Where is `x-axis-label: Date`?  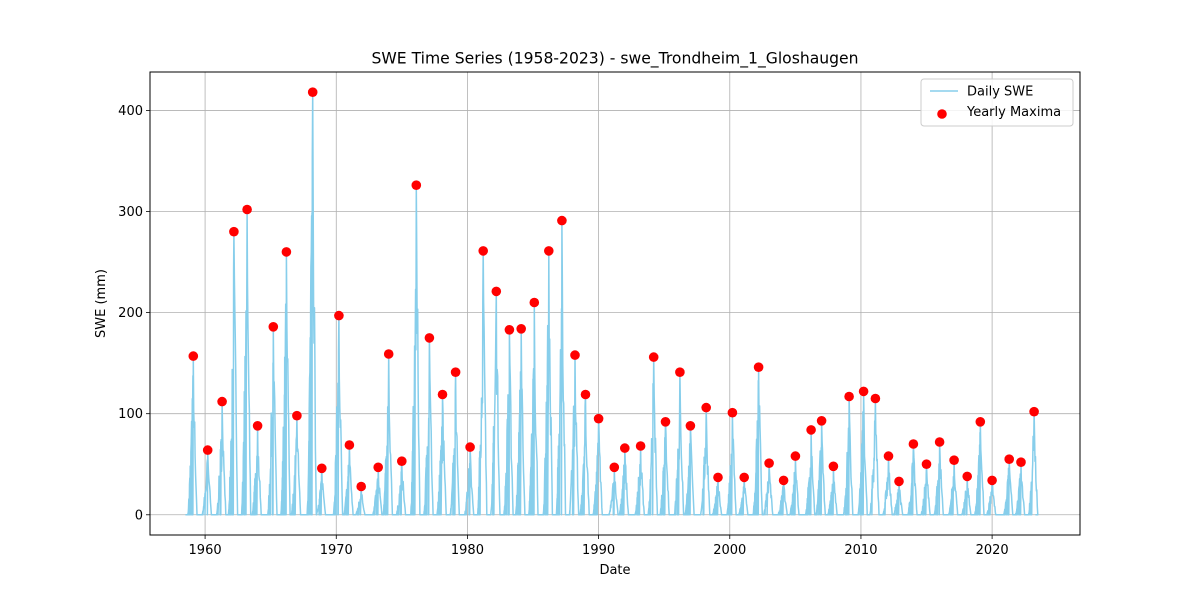
x-axis-label: Date is located at coordinates (614, 570).